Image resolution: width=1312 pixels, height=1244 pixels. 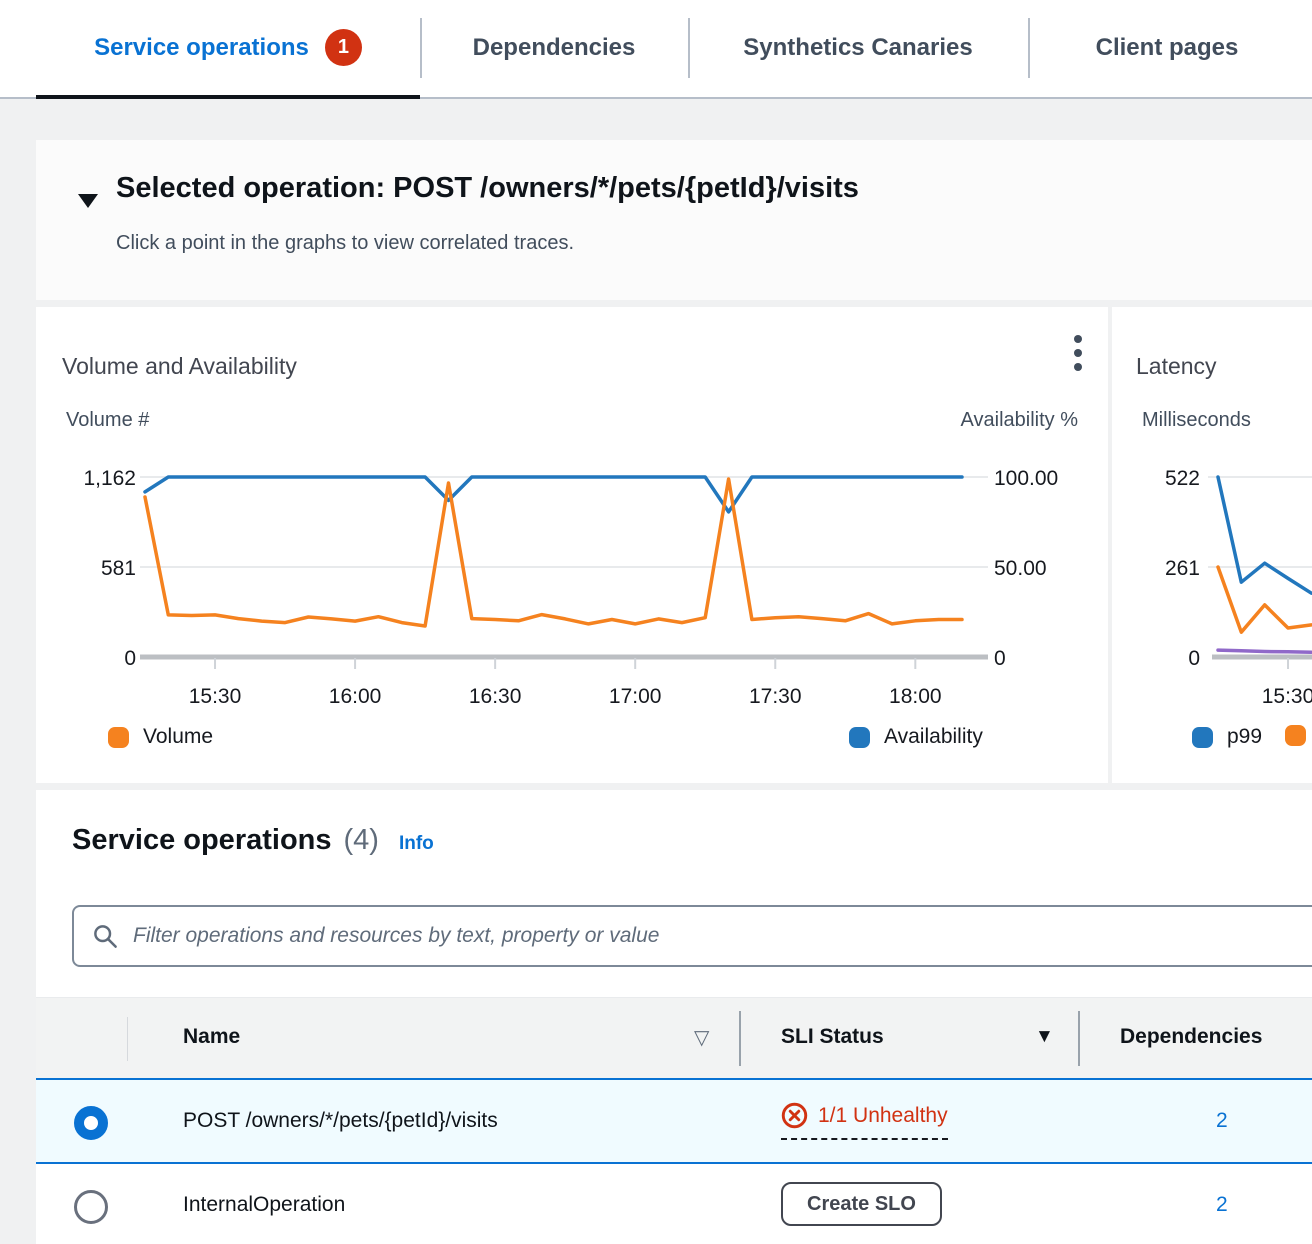 I want to click on search-icon, so click(x=105, y=936).